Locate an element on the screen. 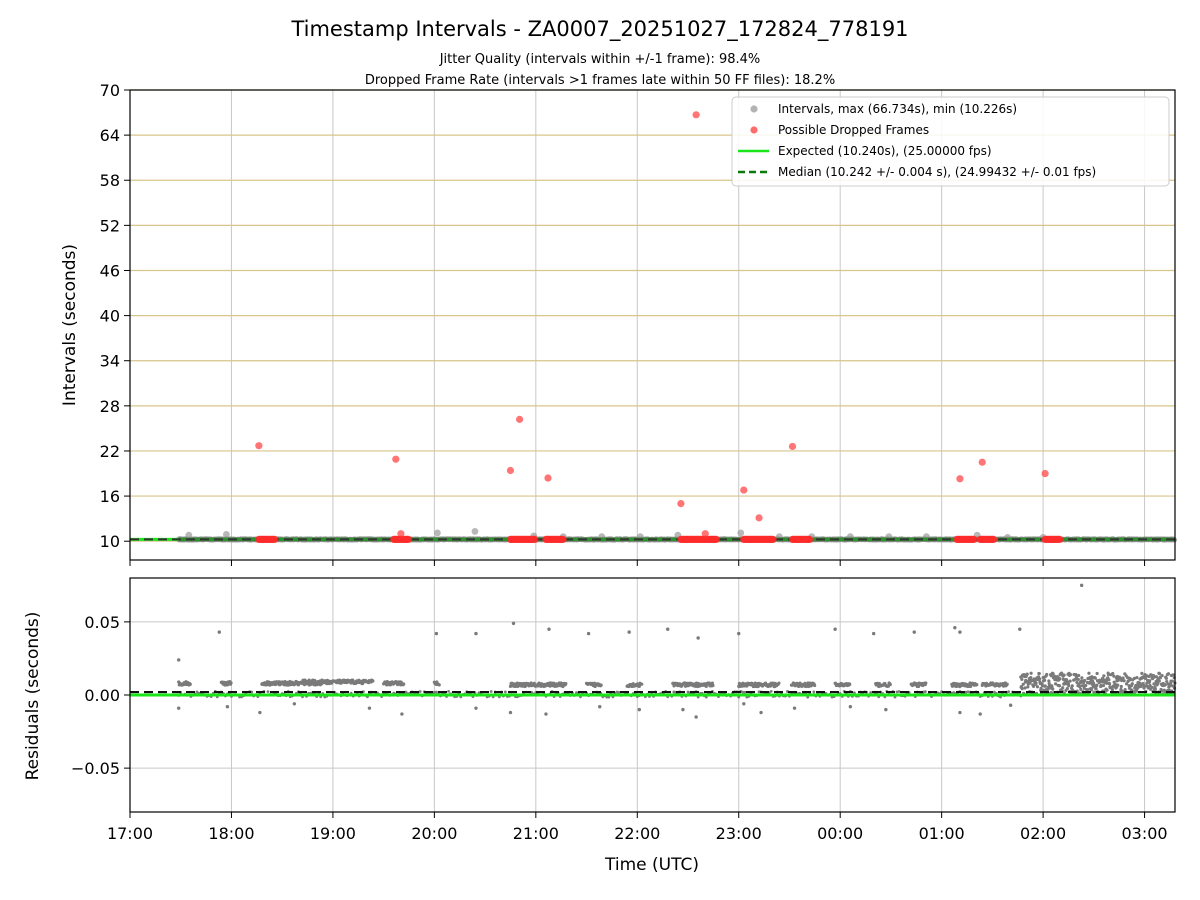  residuals-y-tick-label: −0.05 is located at coordinates (95, 768).